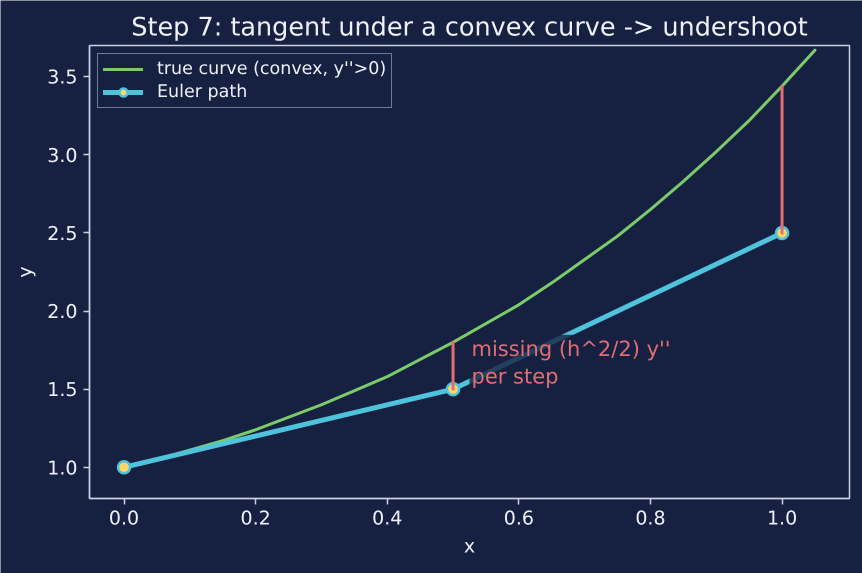  I want to click on x-tick-label: 0.0, so click(124, 519).